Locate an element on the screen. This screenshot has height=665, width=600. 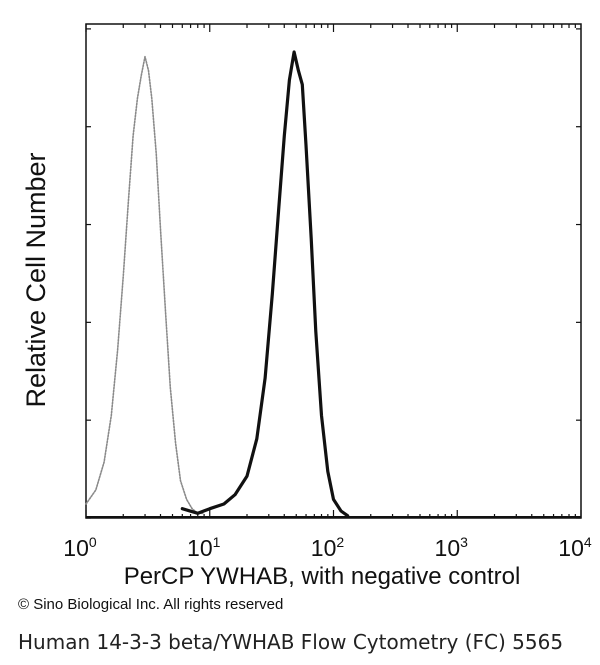
x-tick-label: 10⁰ is located at coordinates (80, 547).